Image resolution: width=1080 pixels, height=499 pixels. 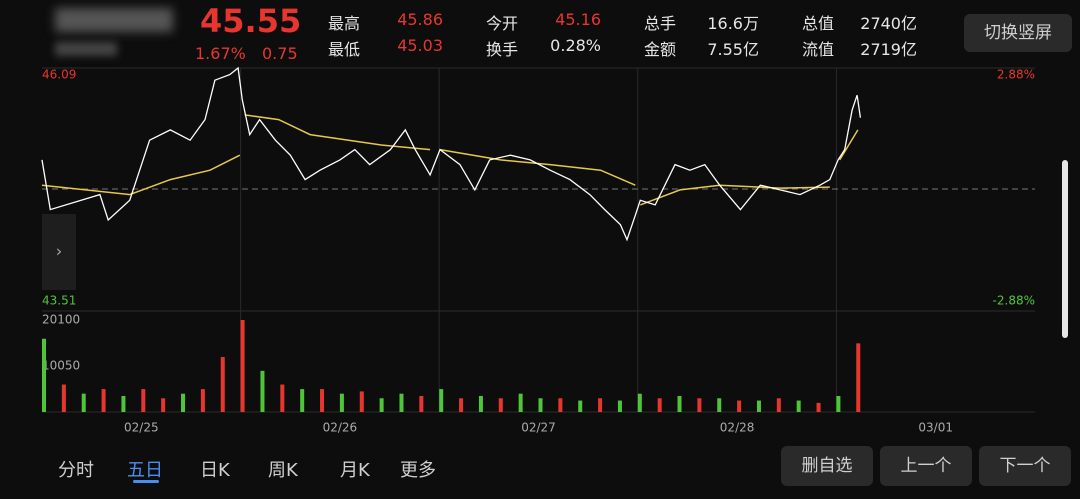 I want to click on action-button: 上一个, so click(x=926, y=466).